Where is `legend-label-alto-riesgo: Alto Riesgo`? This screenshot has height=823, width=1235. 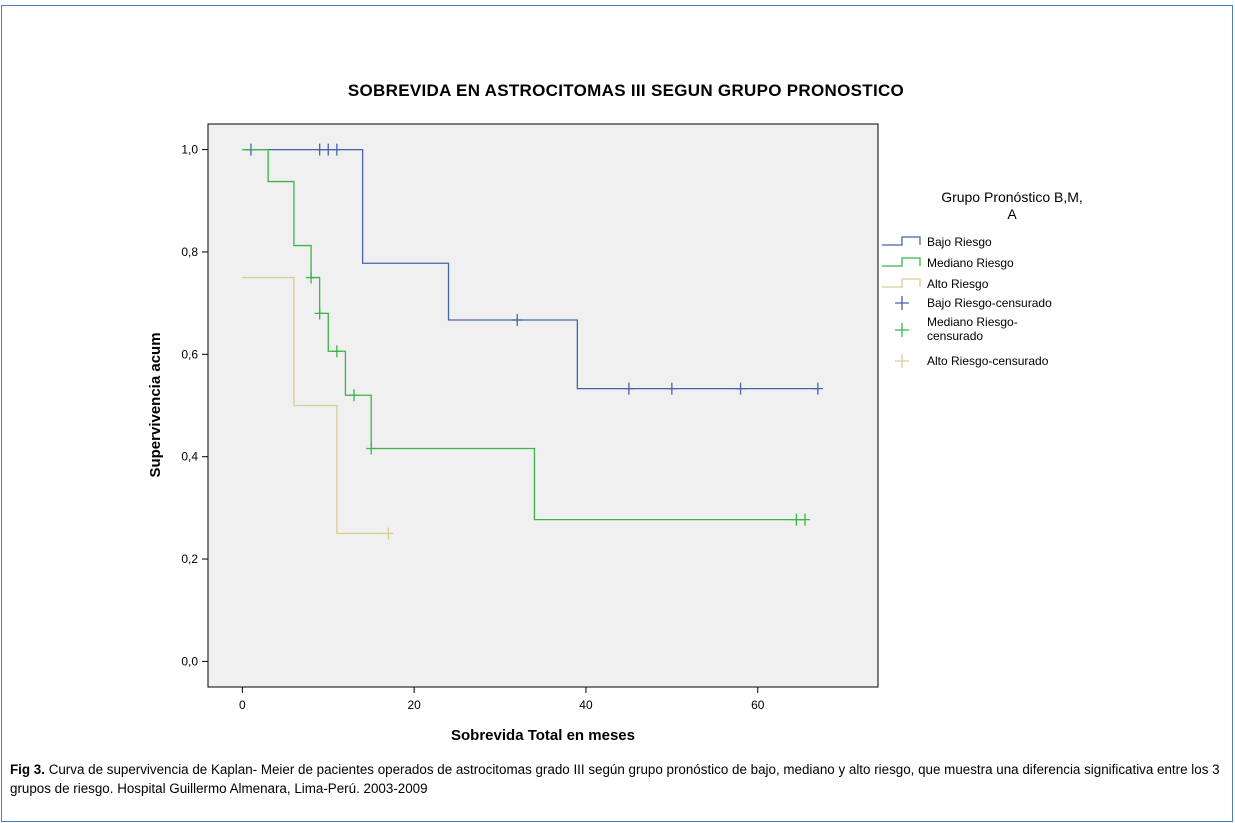
legend-label-alto-riesgo: Alto Riesgo is located at coordinates (958, 284).